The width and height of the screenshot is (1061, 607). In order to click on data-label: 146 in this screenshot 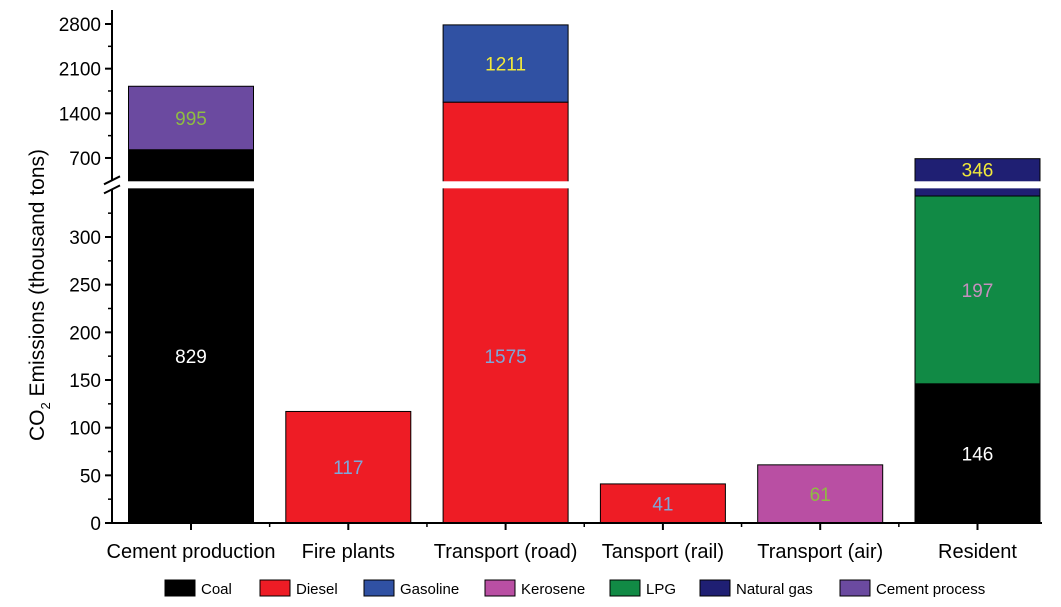, I will do `click(978, 454)`.